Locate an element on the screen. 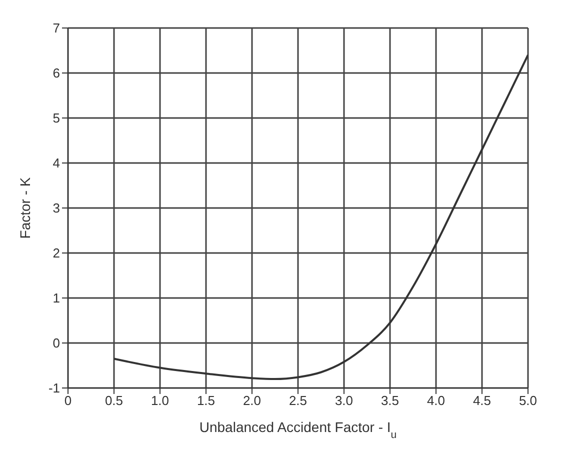  y-axis-title: Factor - K is located at coordinates (25, 207).